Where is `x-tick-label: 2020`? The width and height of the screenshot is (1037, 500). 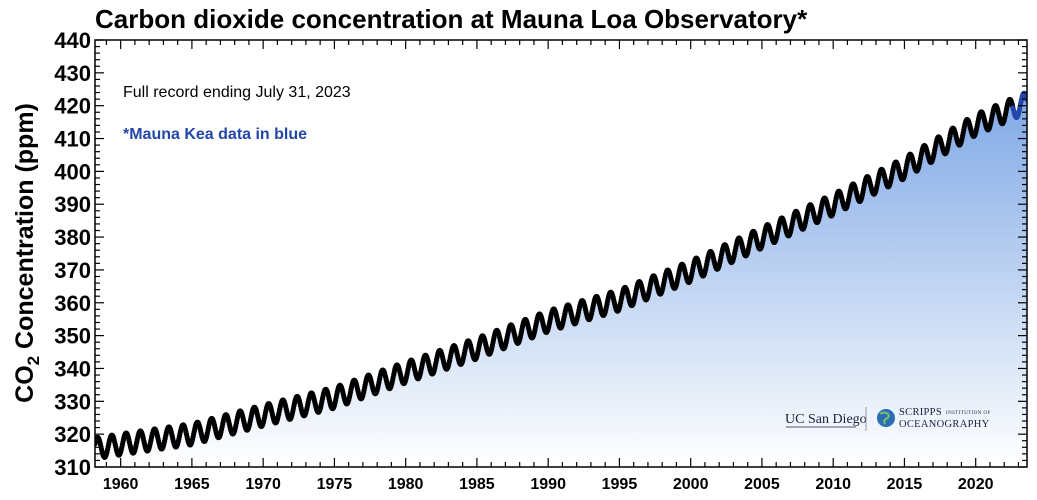
x-tick-label: 2020 is located at coordinates (976, 484).